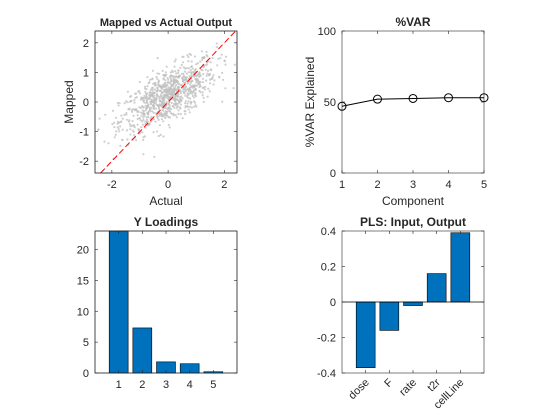  What do you see at coordinates (86, 103) in the screenshot?
I see `y-tick-label: 0` at bounding box center [86, 103].